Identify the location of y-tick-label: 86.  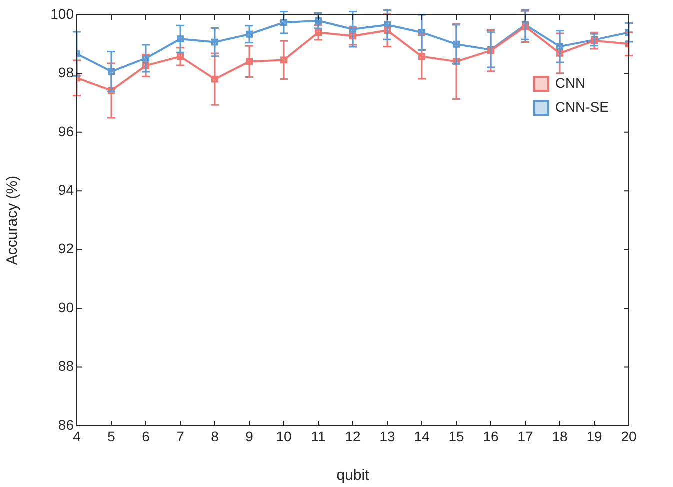
(66, 424).